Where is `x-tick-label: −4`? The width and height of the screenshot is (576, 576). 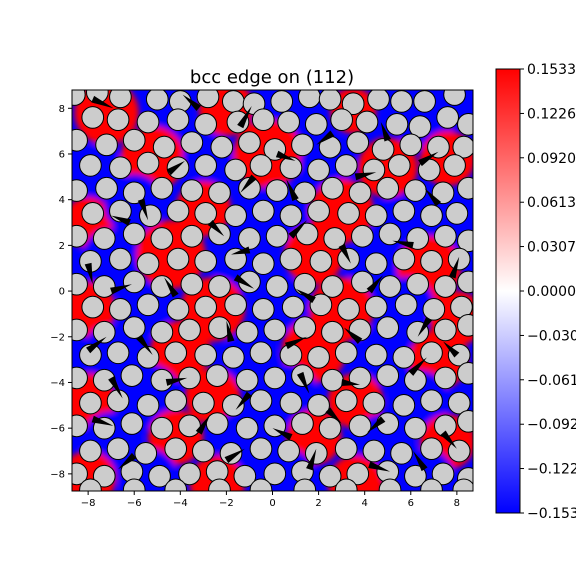 x-tick-label: −4 is located at coordinates (180, 503).